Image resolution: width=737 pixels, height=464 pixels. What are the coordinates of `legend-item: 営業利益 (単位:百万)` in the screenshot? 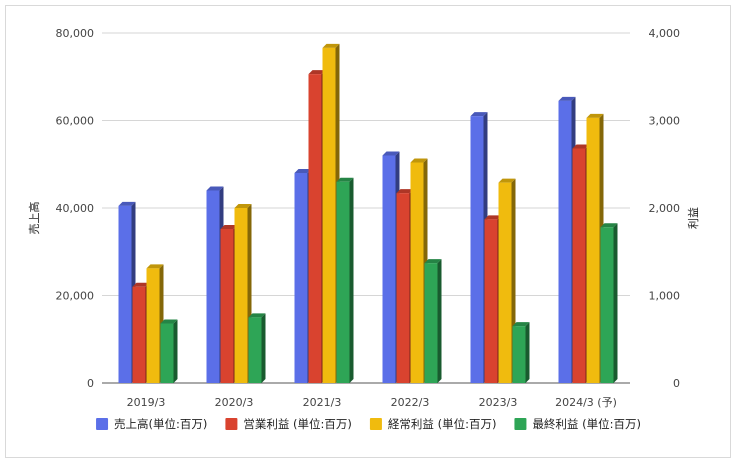 It's located at (288, 424).